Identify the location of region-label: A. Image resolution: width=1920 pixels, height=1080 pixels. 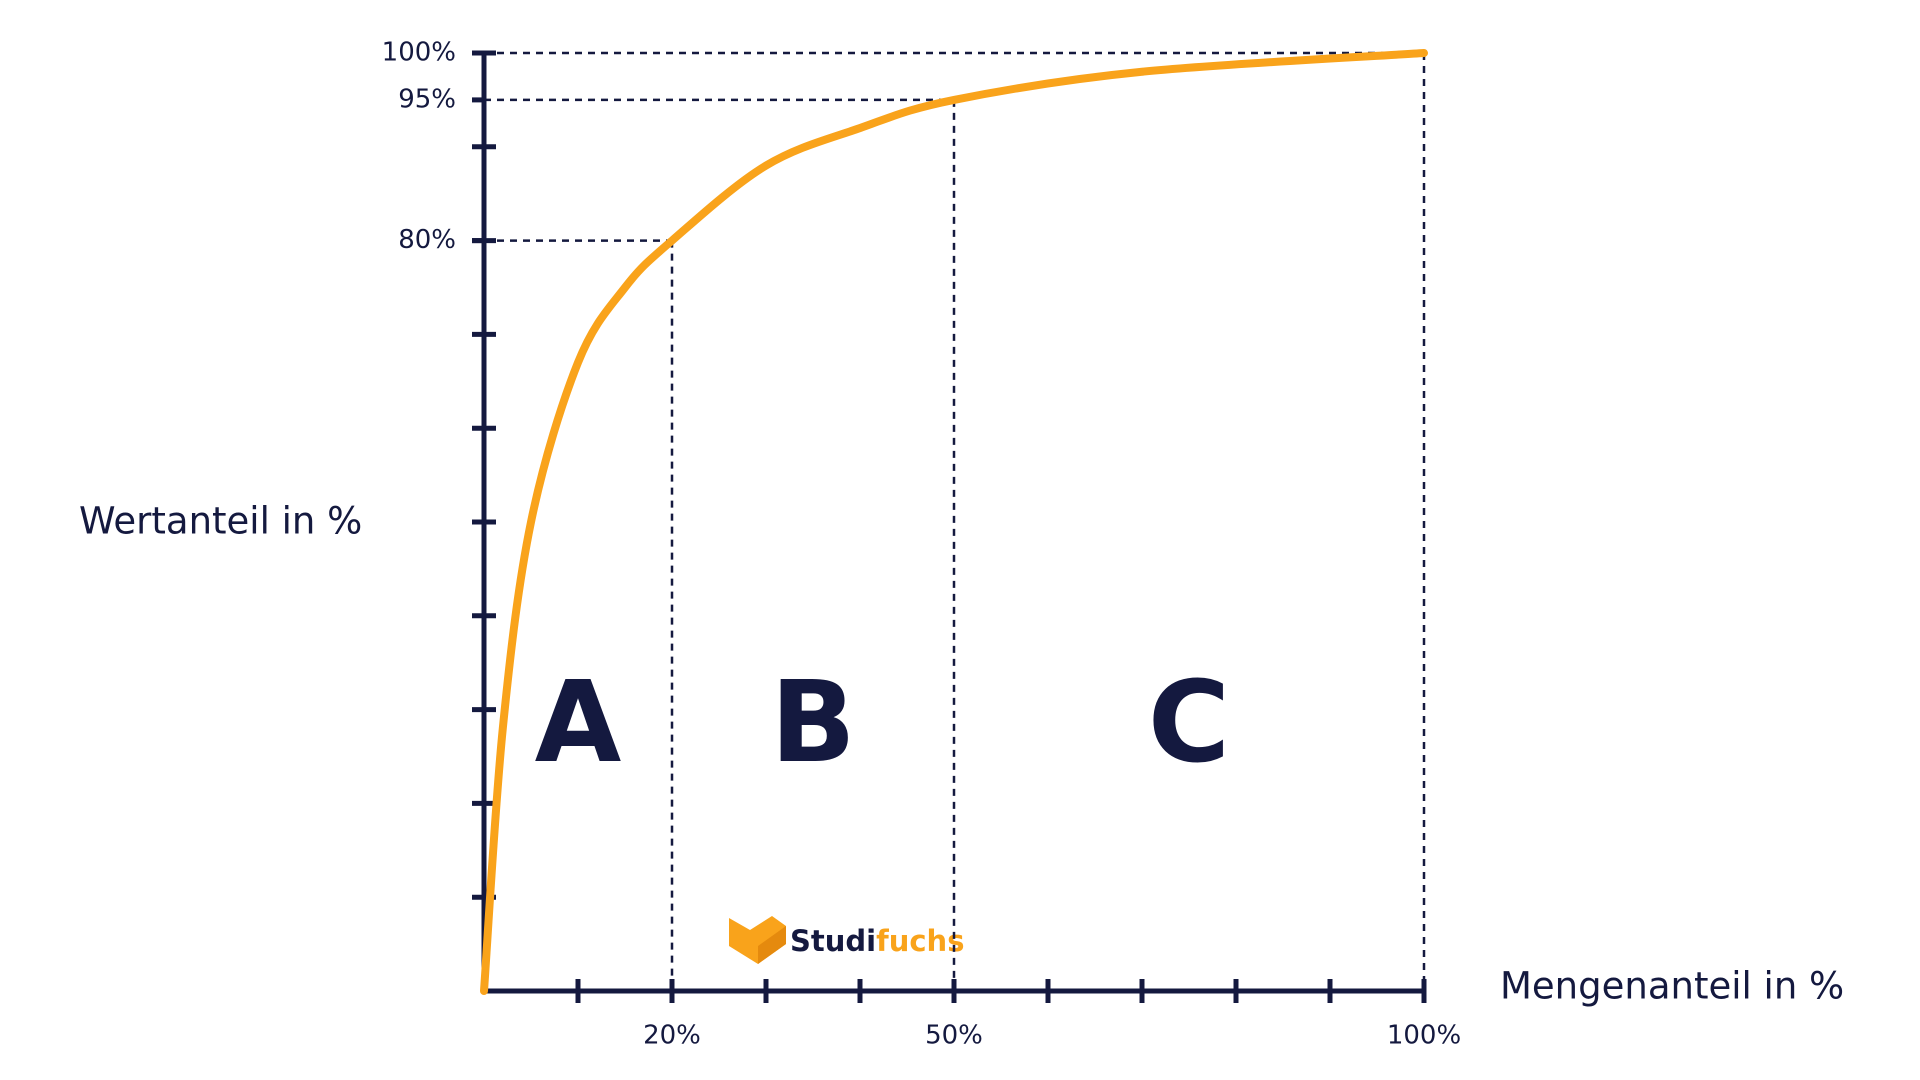
(578, 723).